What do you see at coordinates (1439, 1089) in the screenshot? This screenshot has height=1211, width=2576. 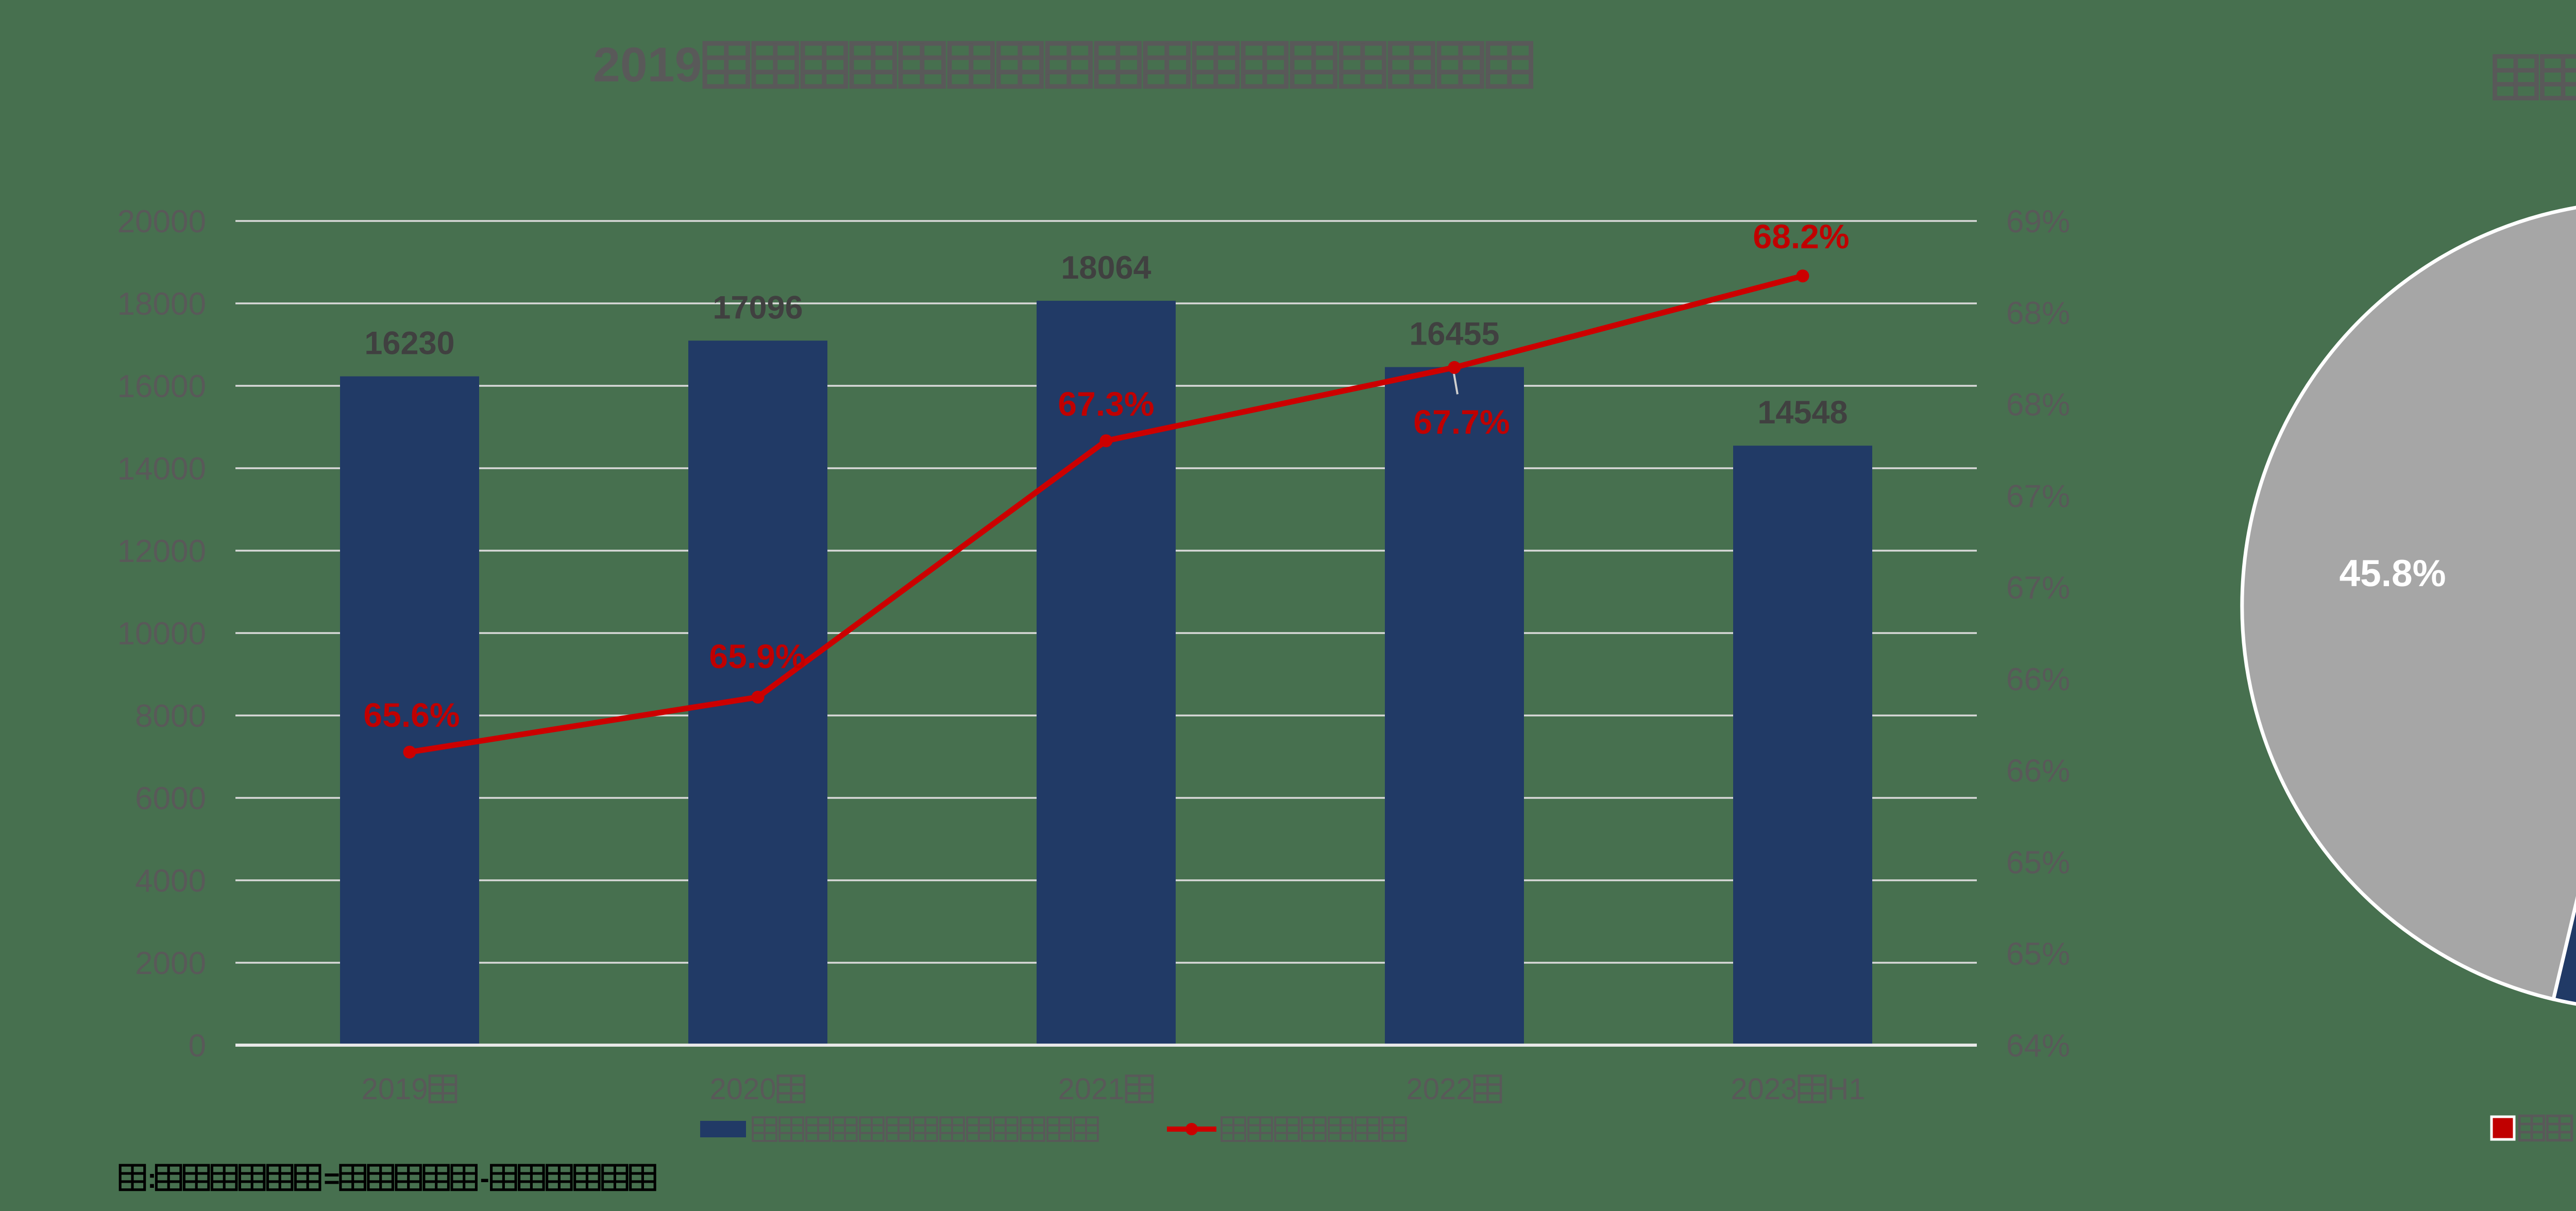 I see `svg-text: 2022` at bounding box center [1439, 1089].